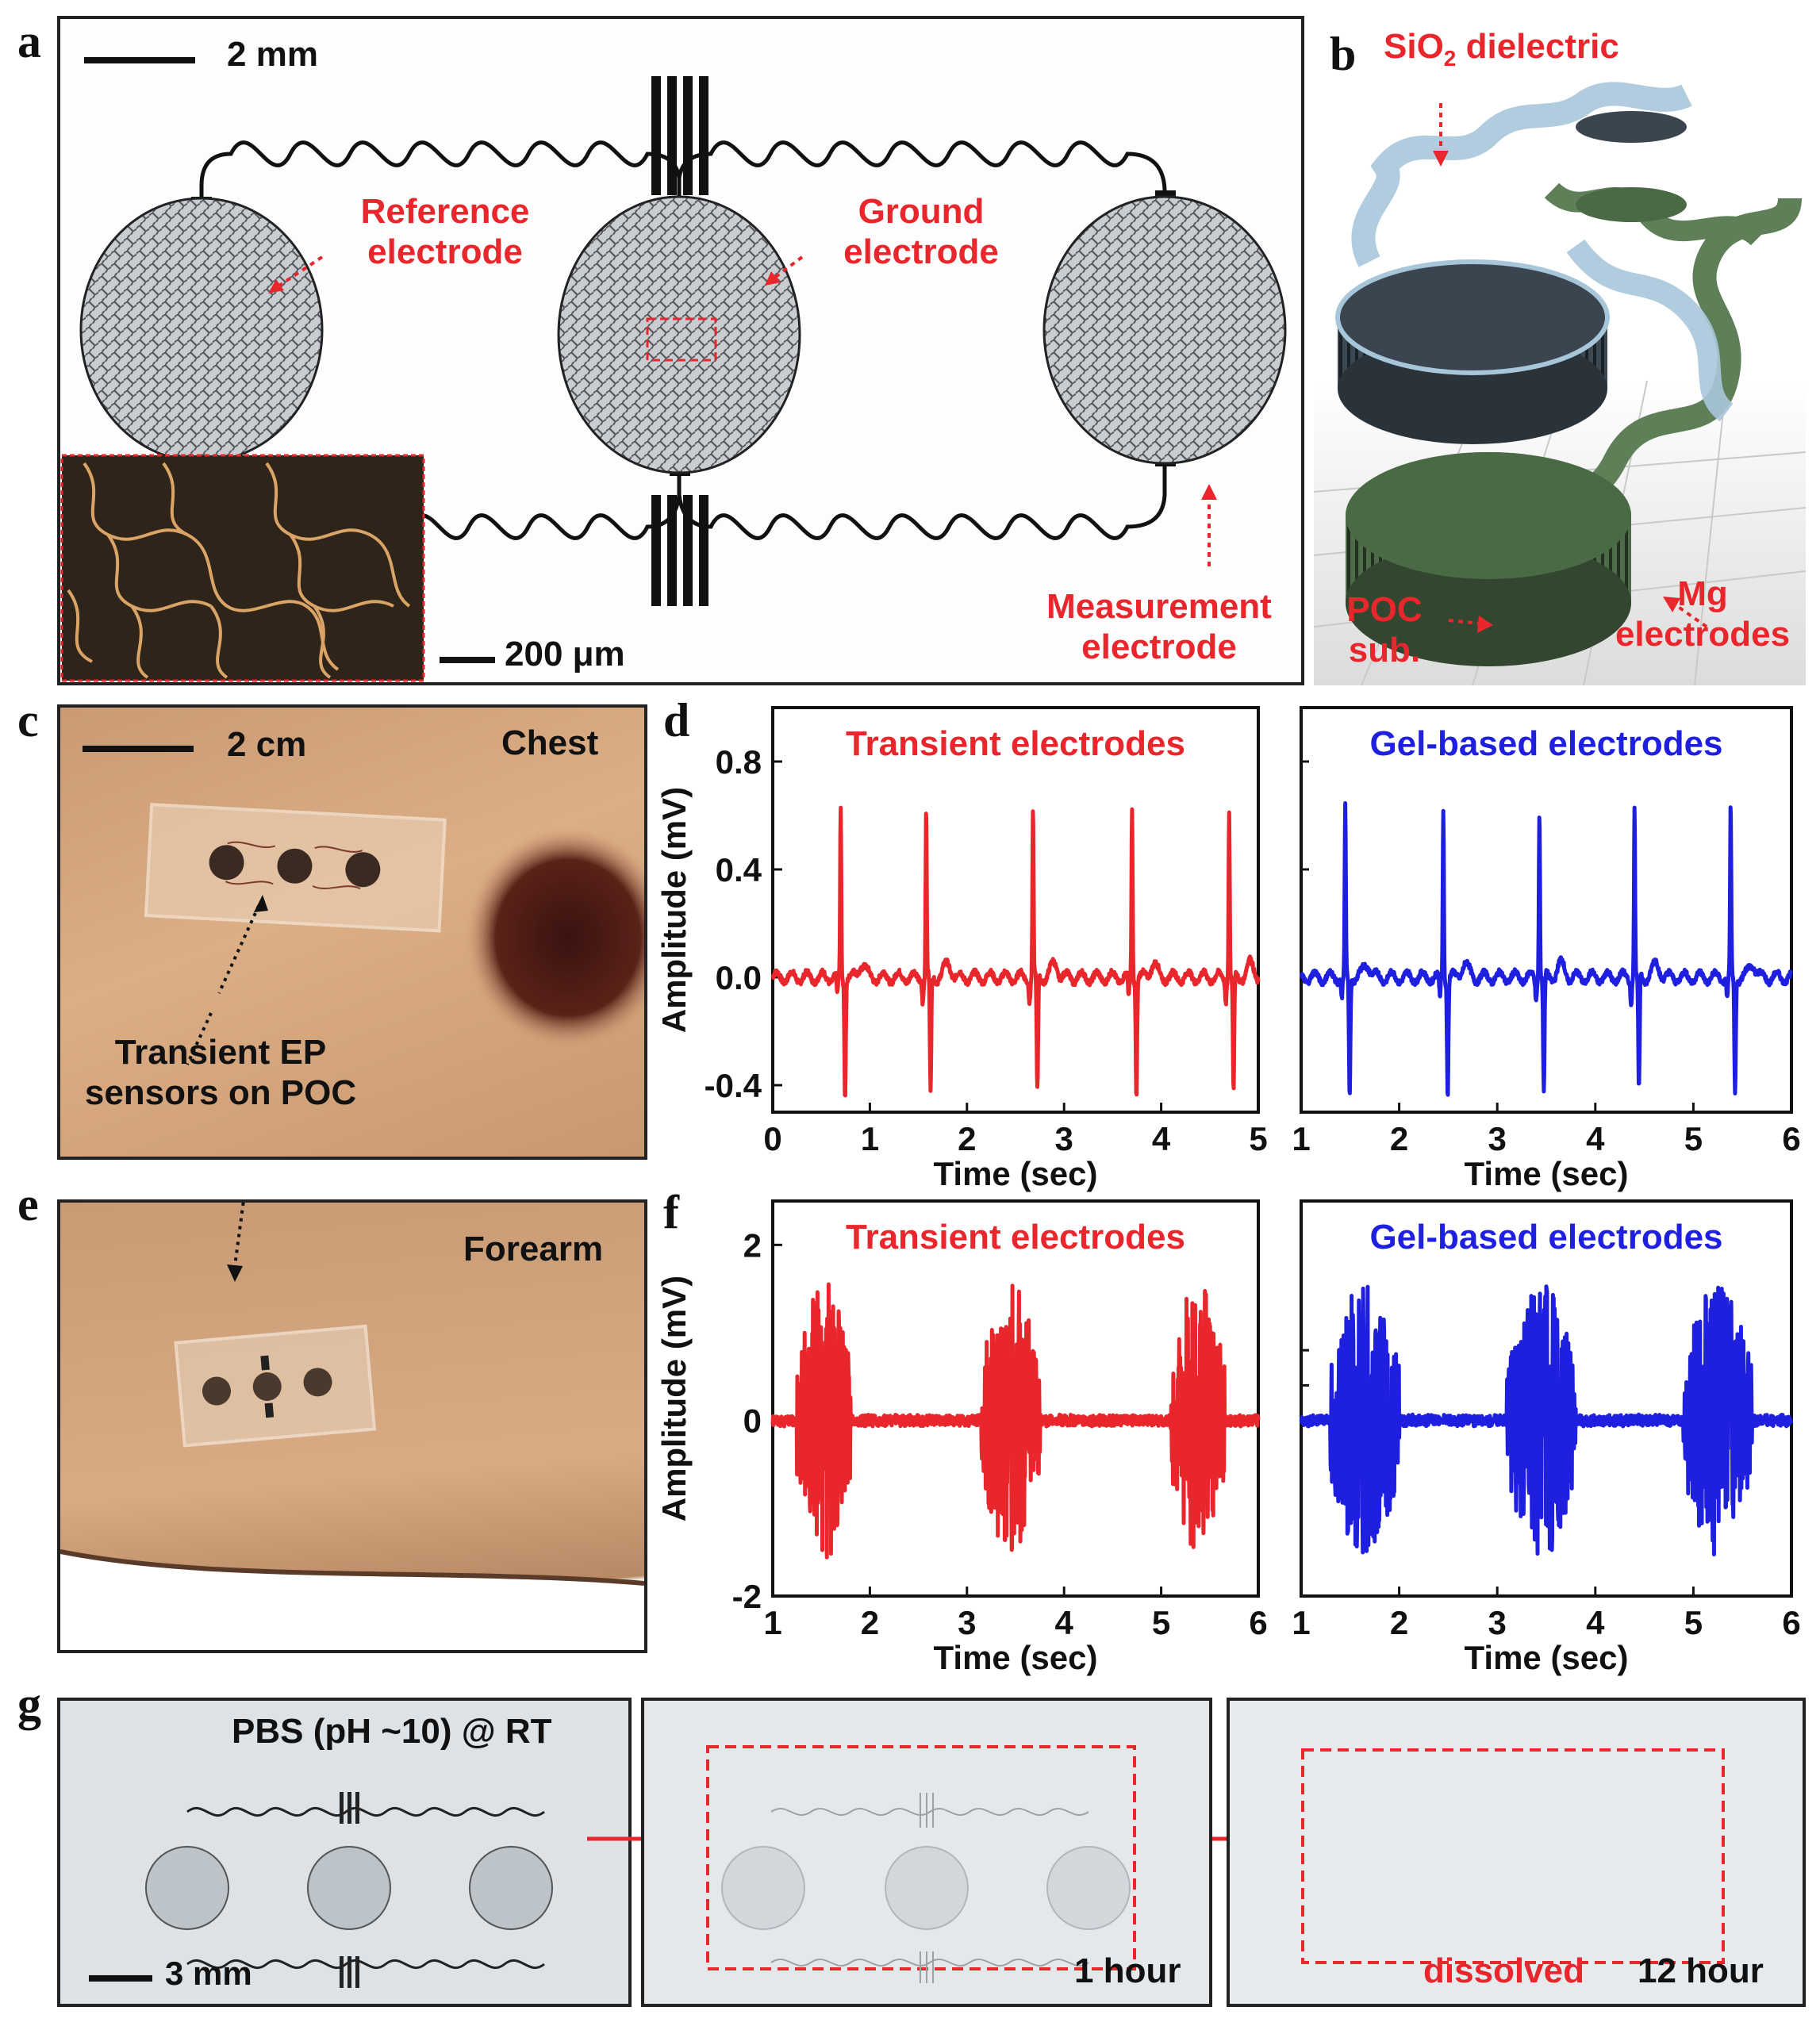 Image resolution: width=1820 pixels, height=2026 pixels. I want to click on panel-label-f: f, so click(671, 1212).